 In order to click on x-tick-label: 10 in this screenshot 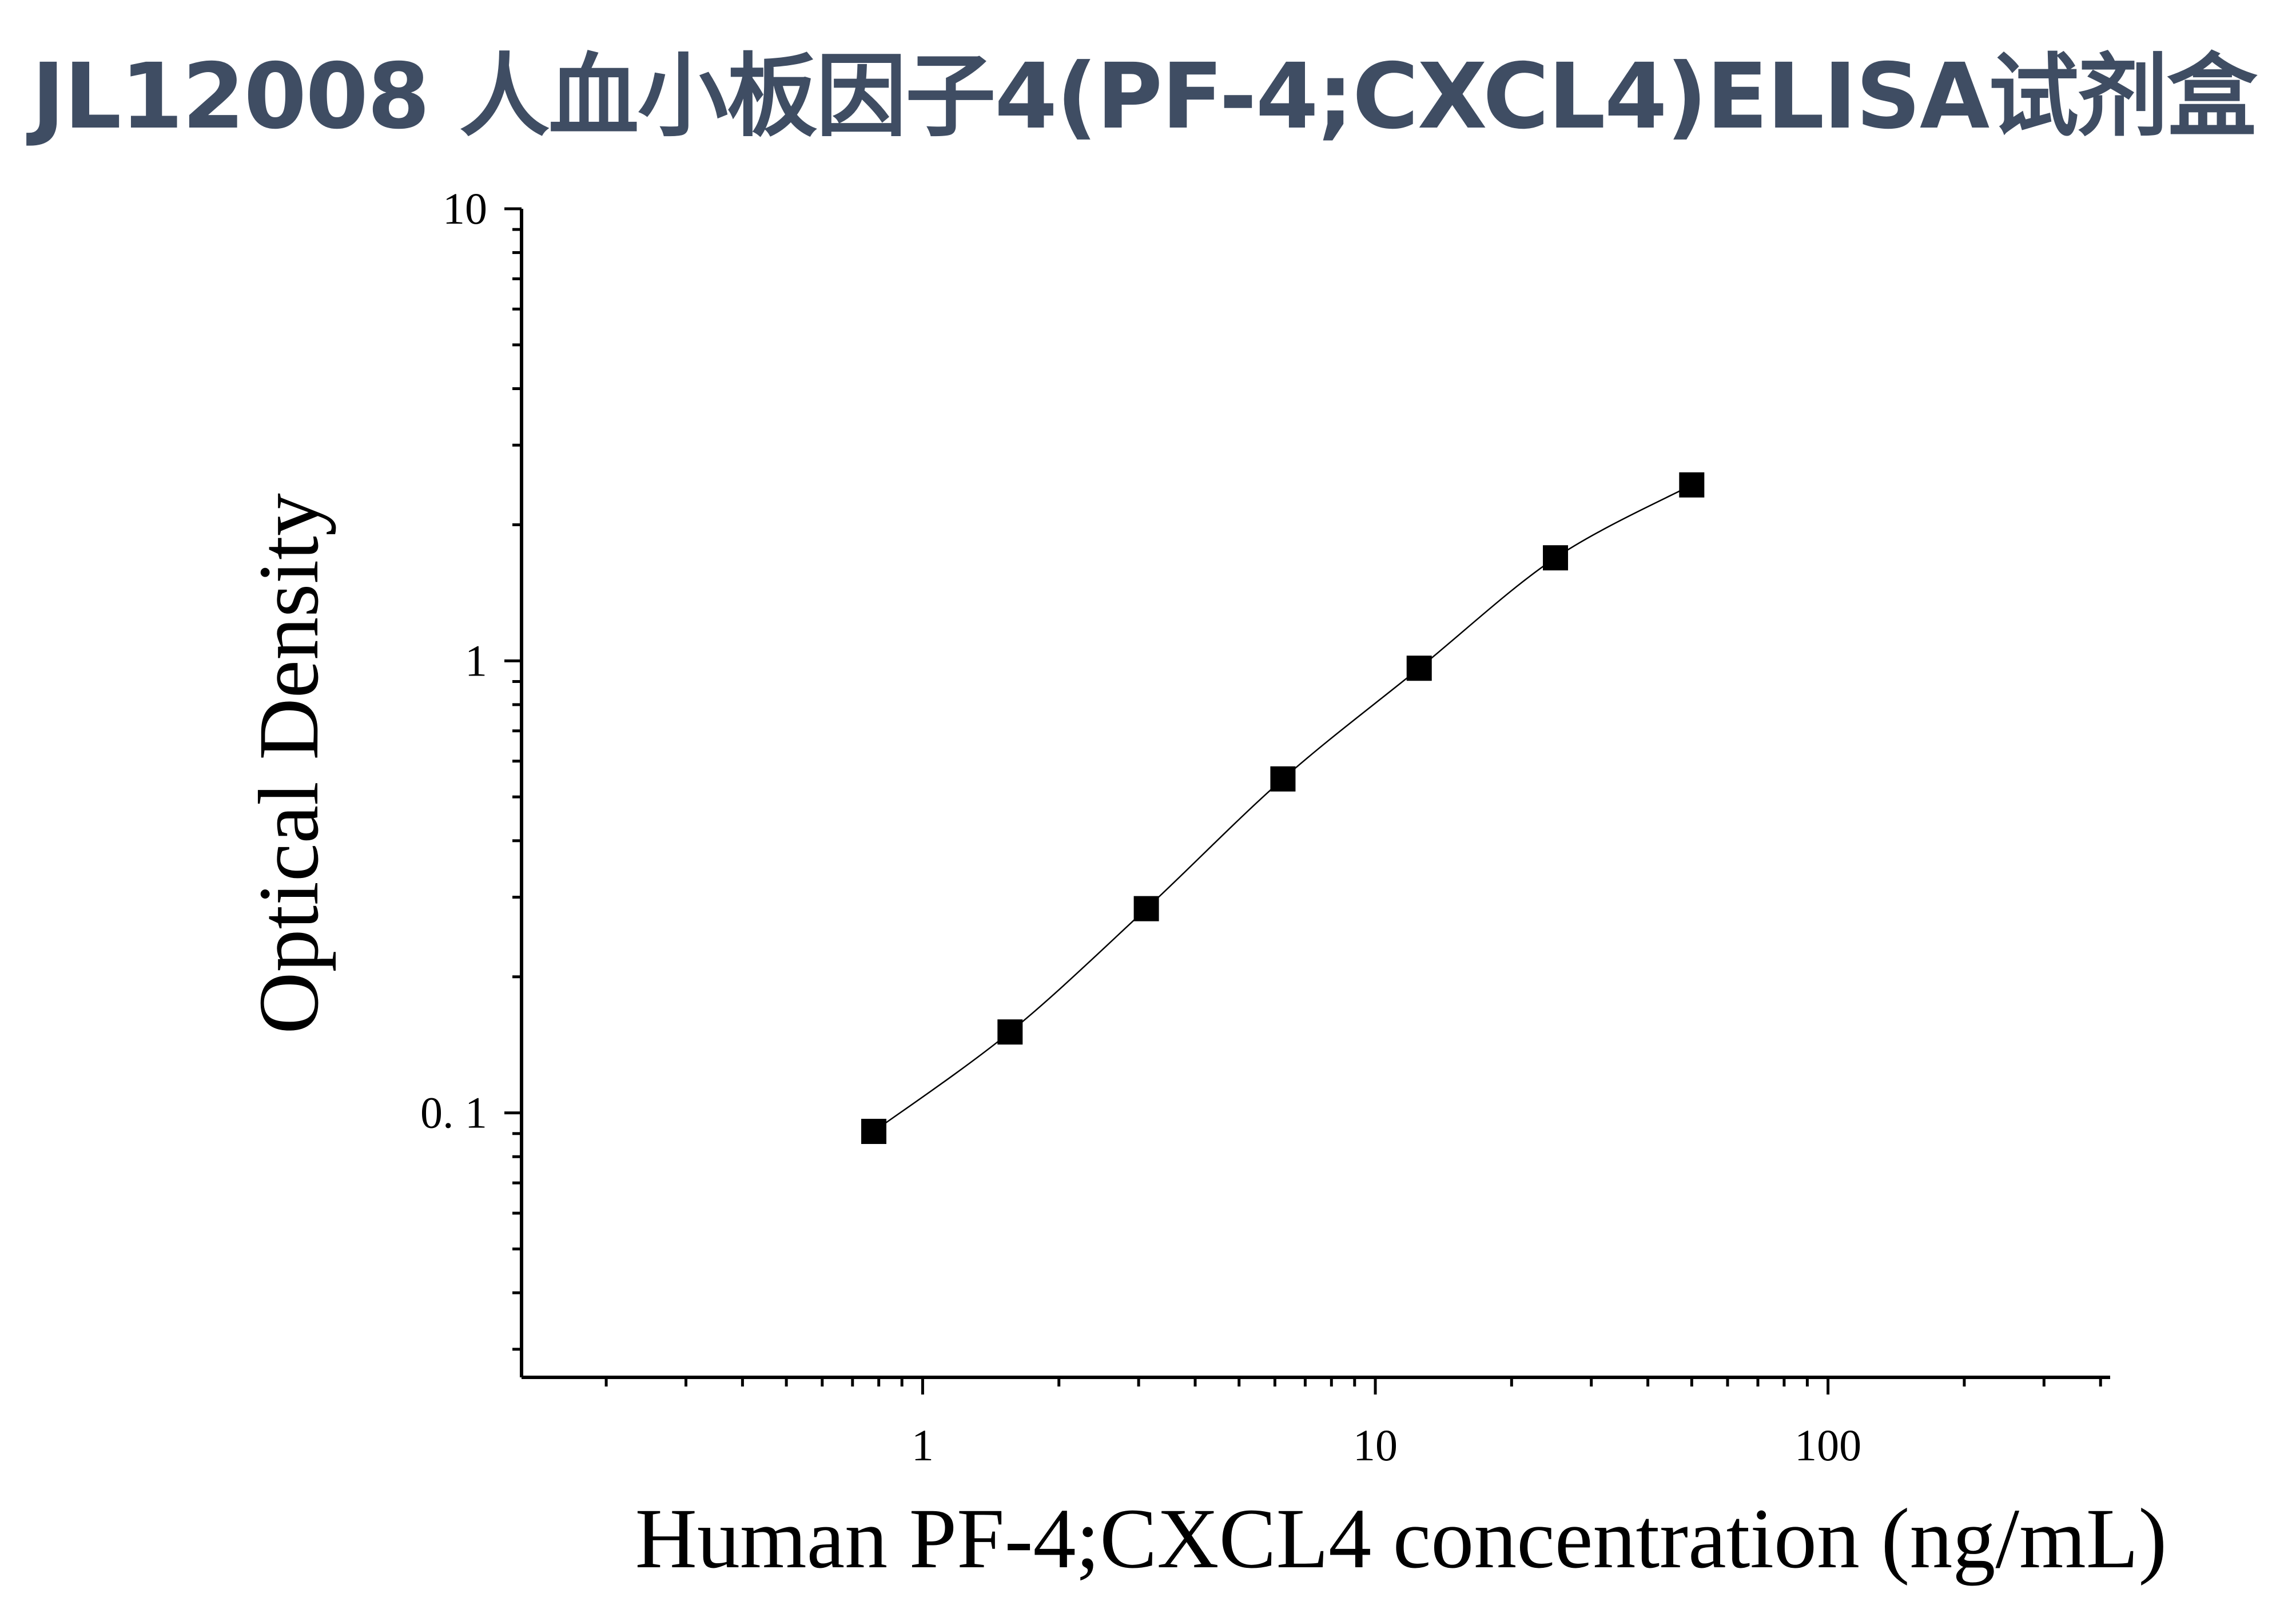, I will do `click(1376, 1445)`.